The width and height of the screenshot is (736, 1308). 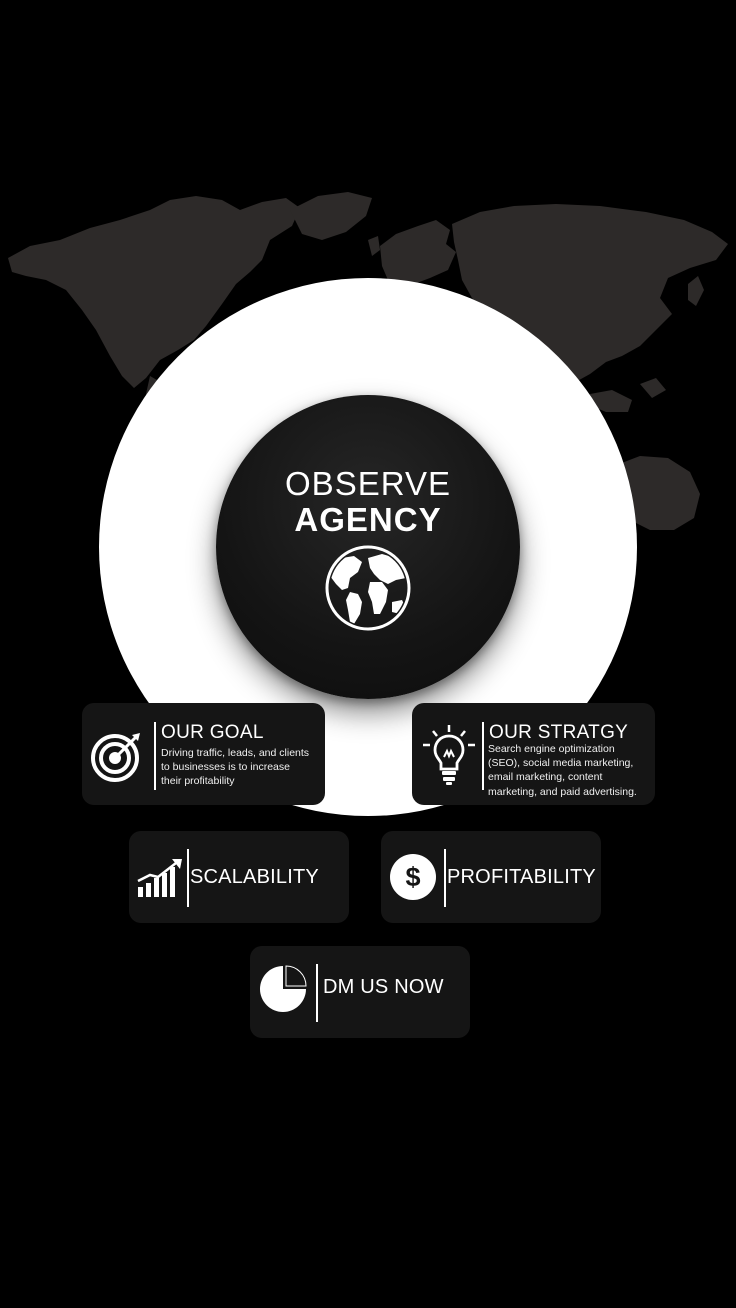 I want to click on scalability-card: SCALABILITY, so click(x=239, y=877).